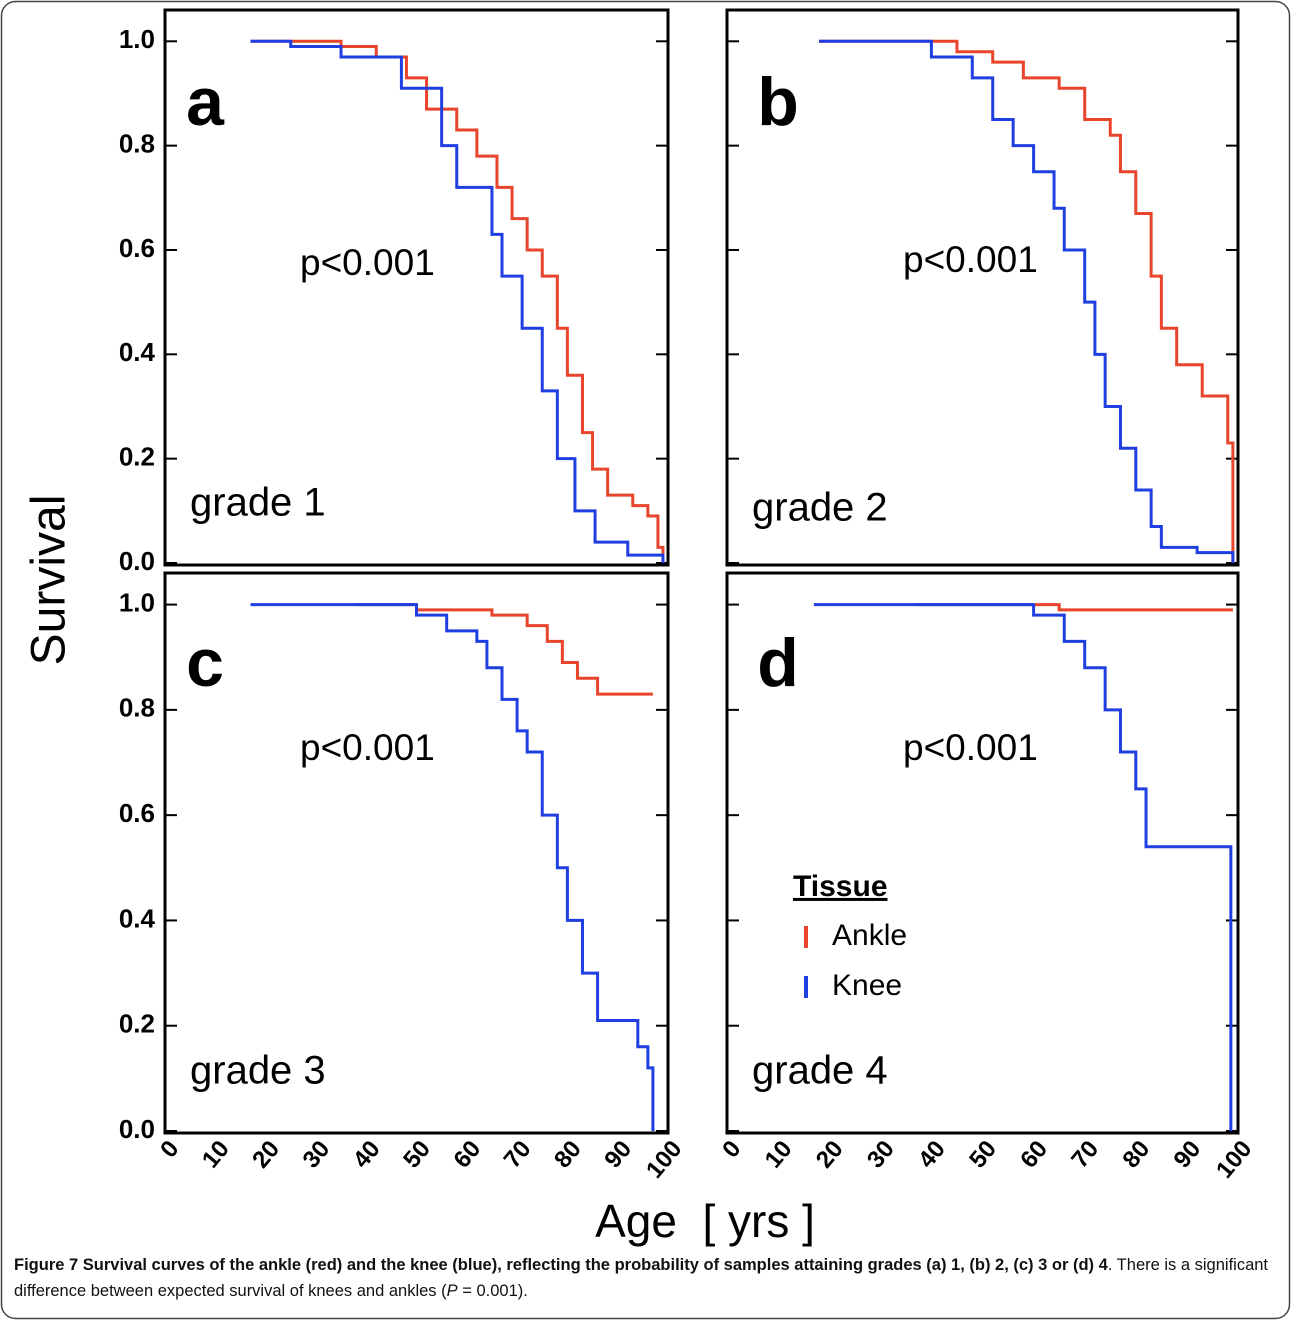 Image resolution: width=1293 pixels, height=1322 pixels. I want to click on x-axis-label: Age [ yrs ], so click(705, 1221).